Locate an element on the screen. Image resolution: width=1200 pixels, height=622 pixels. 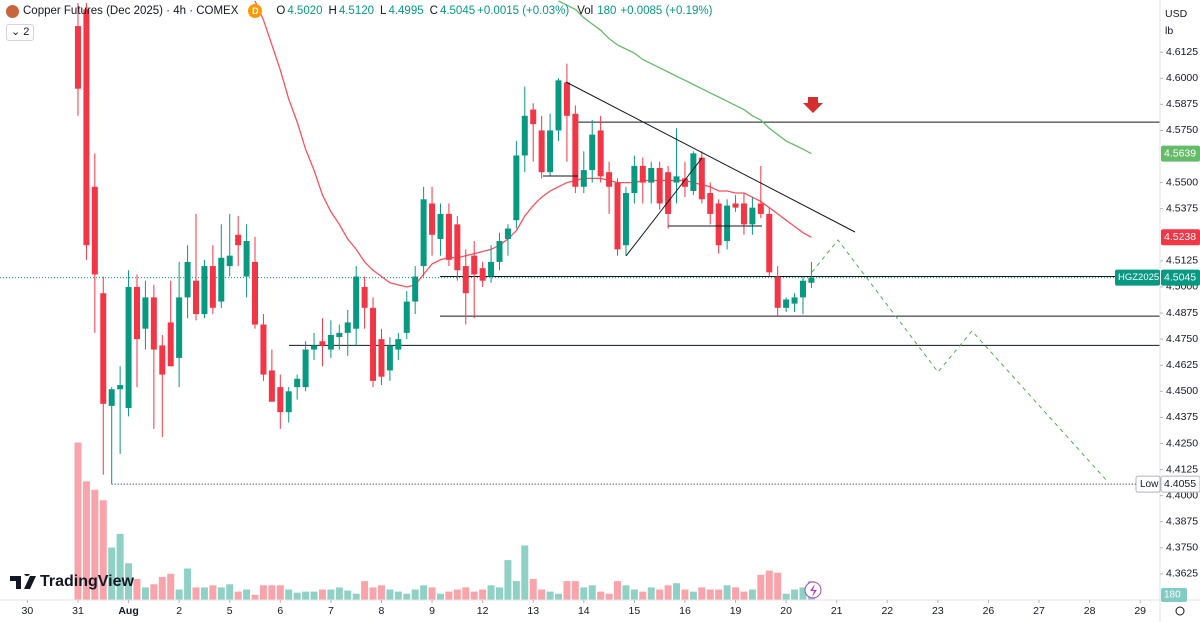
y-tick-label: 4.4375 is located at coordinates (1182, 417).